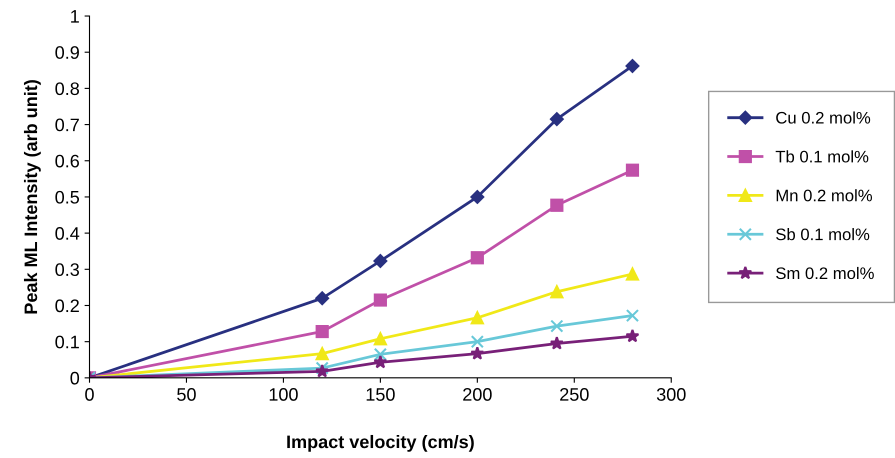 The width and height of the screenshot is (895, 458). What do you see at coordinates (75, 378) in the screenshot?
I see `y-tick-label: 0` at bounding box center [75, 378].